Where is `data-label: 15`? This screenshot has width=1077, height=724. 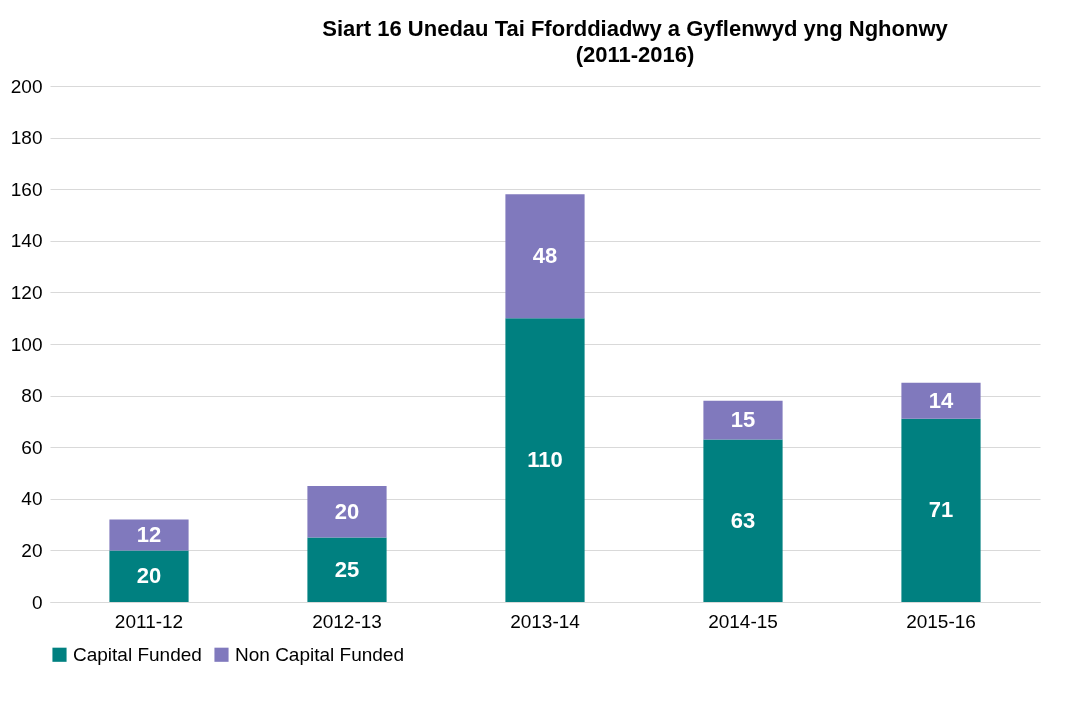 data-label: 15 is located at coordinates (743, 420).